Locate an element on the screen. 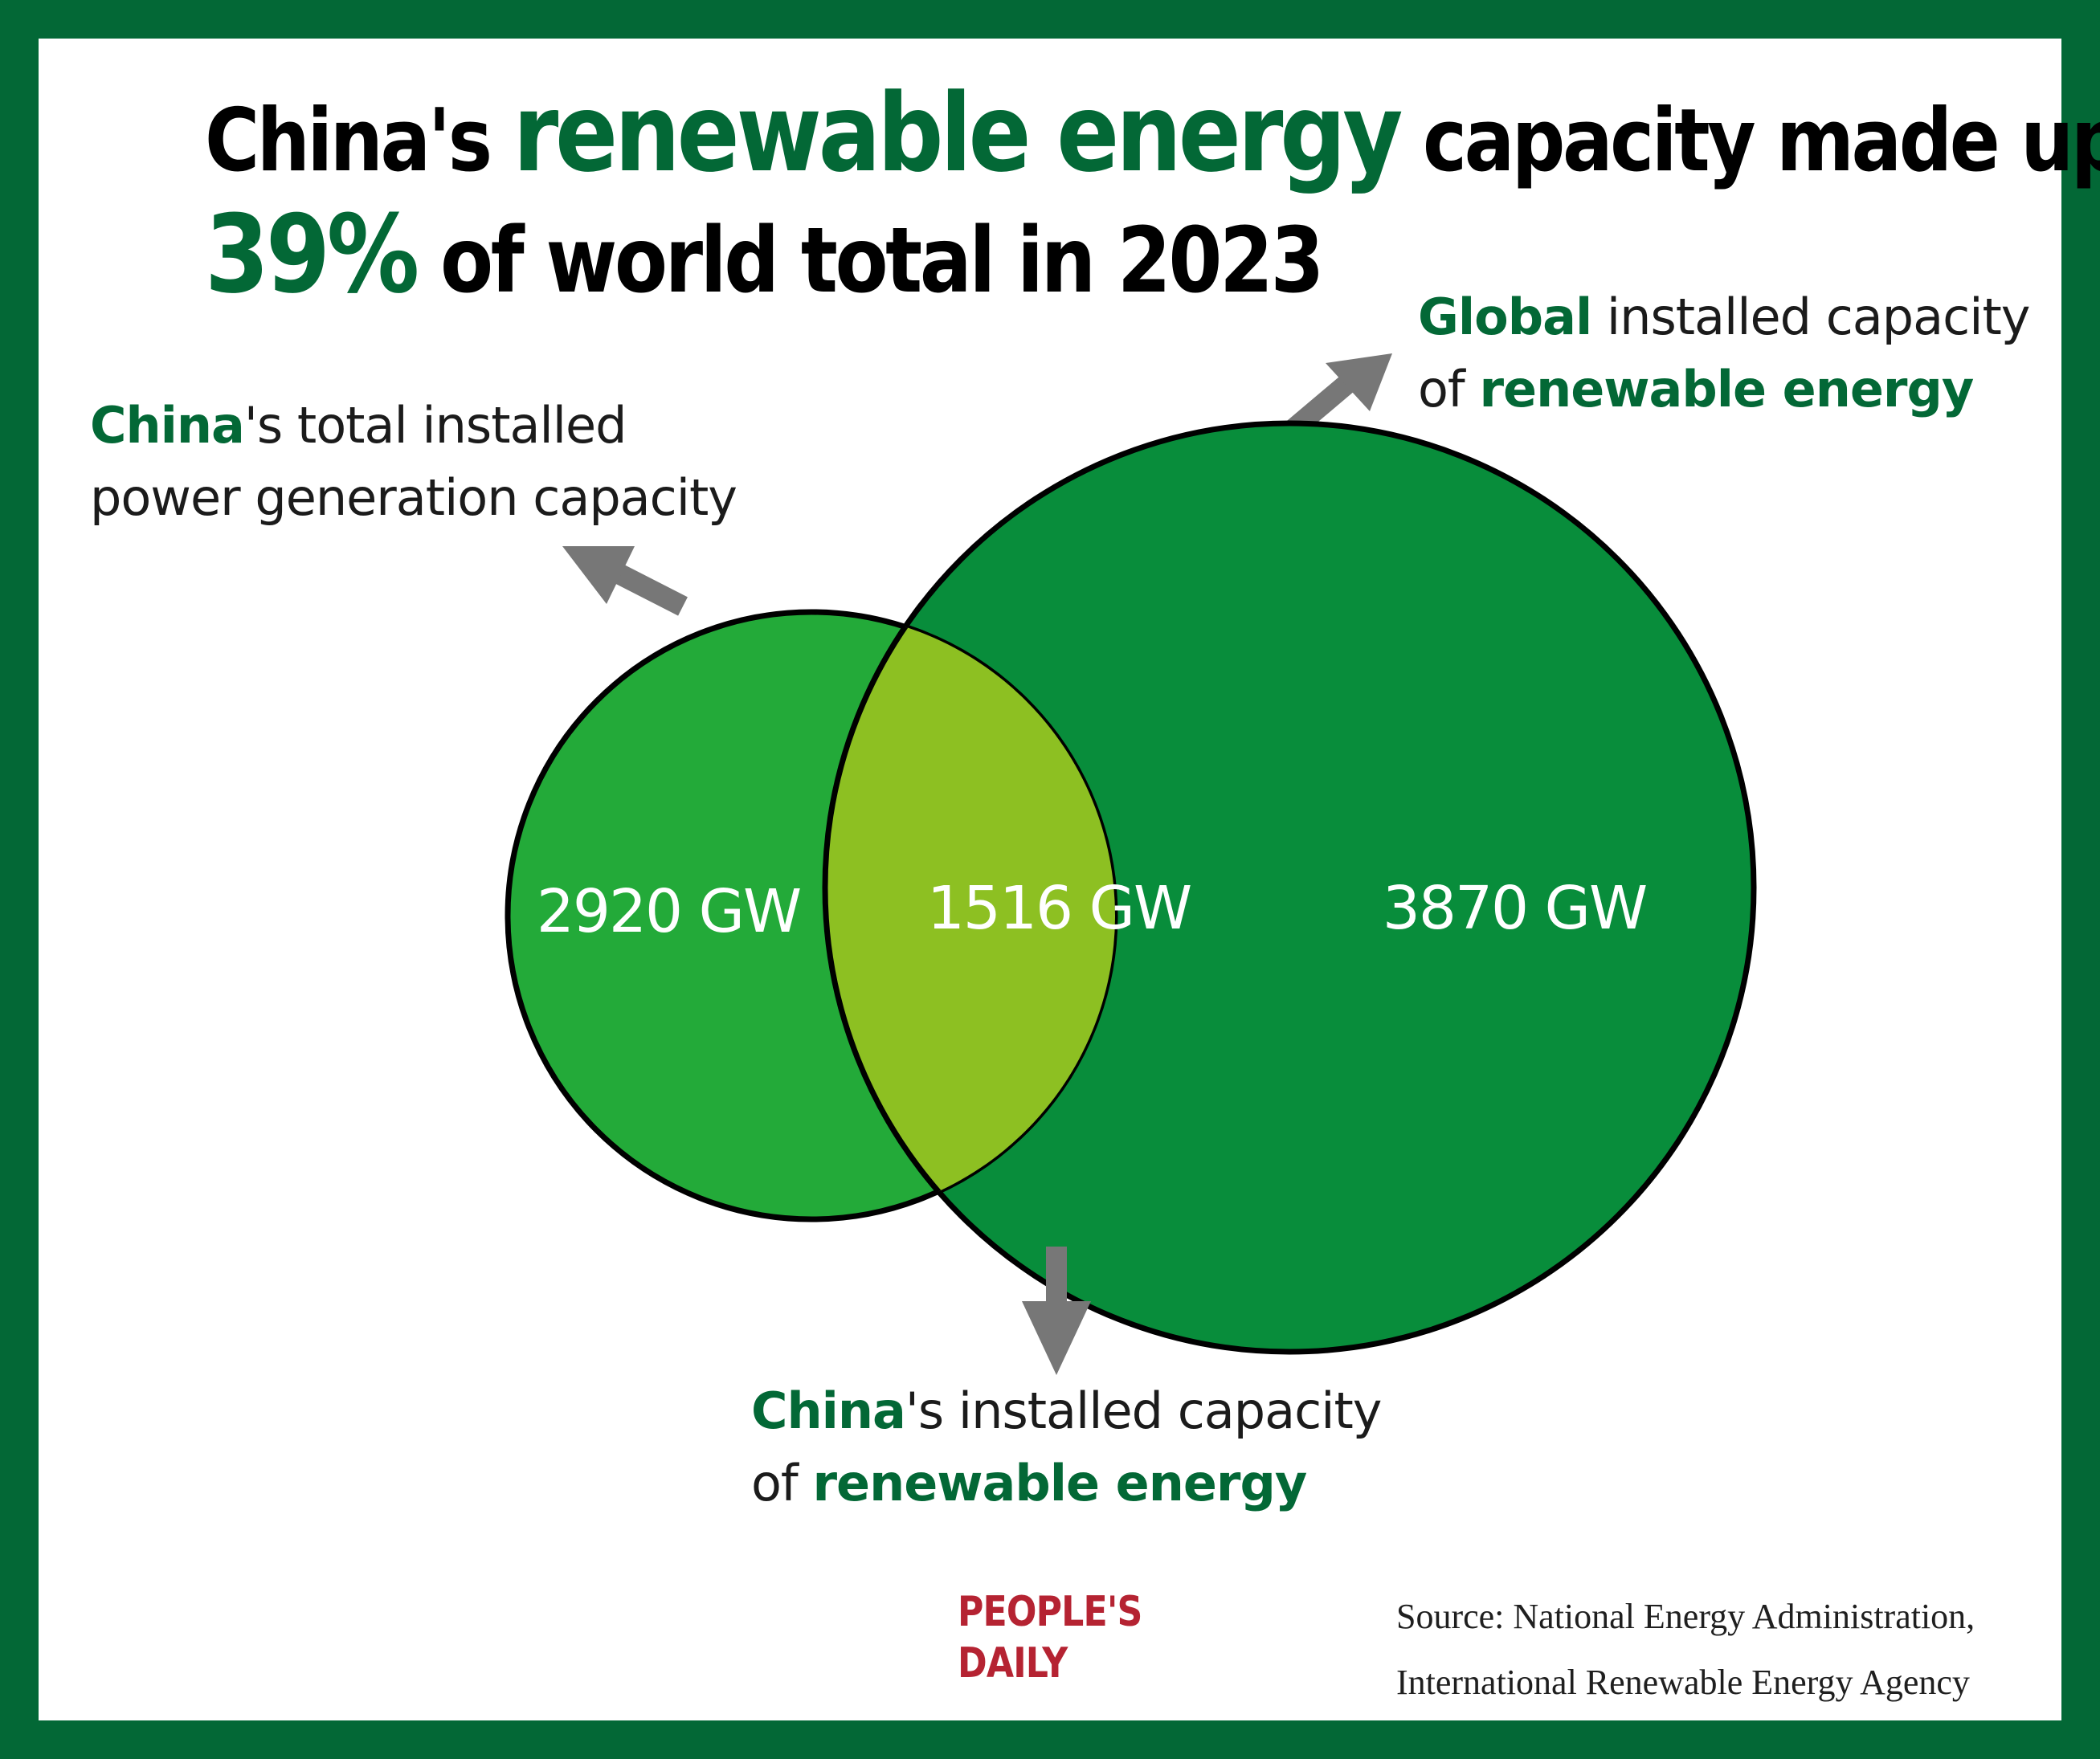 The image size is (2100, 1759). headline-line-2: 39% of world total in 2023 is located at coordinates (1152, 254).